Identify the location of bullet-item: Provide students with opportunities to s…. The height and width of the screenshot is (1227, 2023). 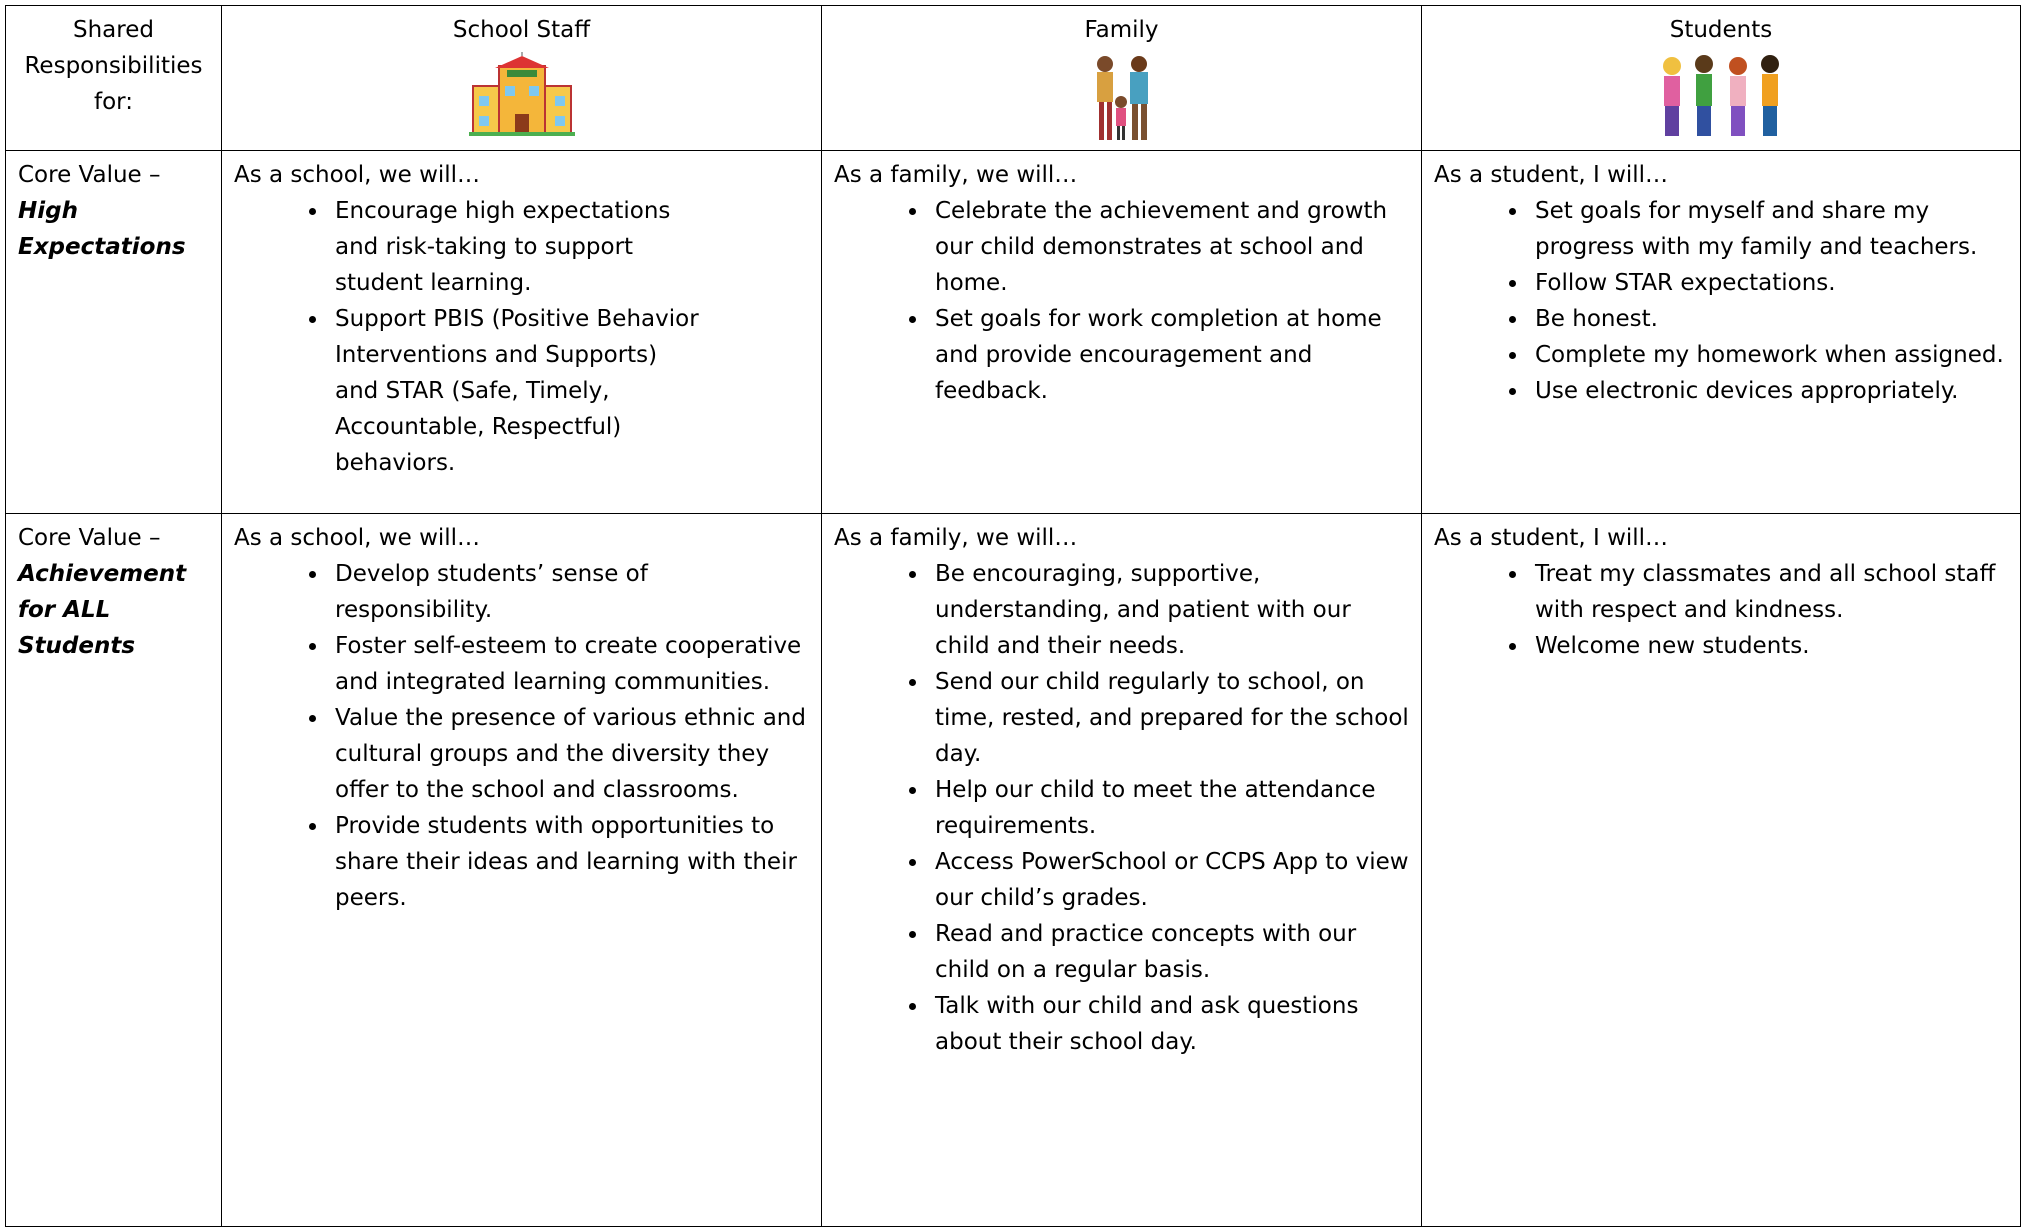
(569, 862).